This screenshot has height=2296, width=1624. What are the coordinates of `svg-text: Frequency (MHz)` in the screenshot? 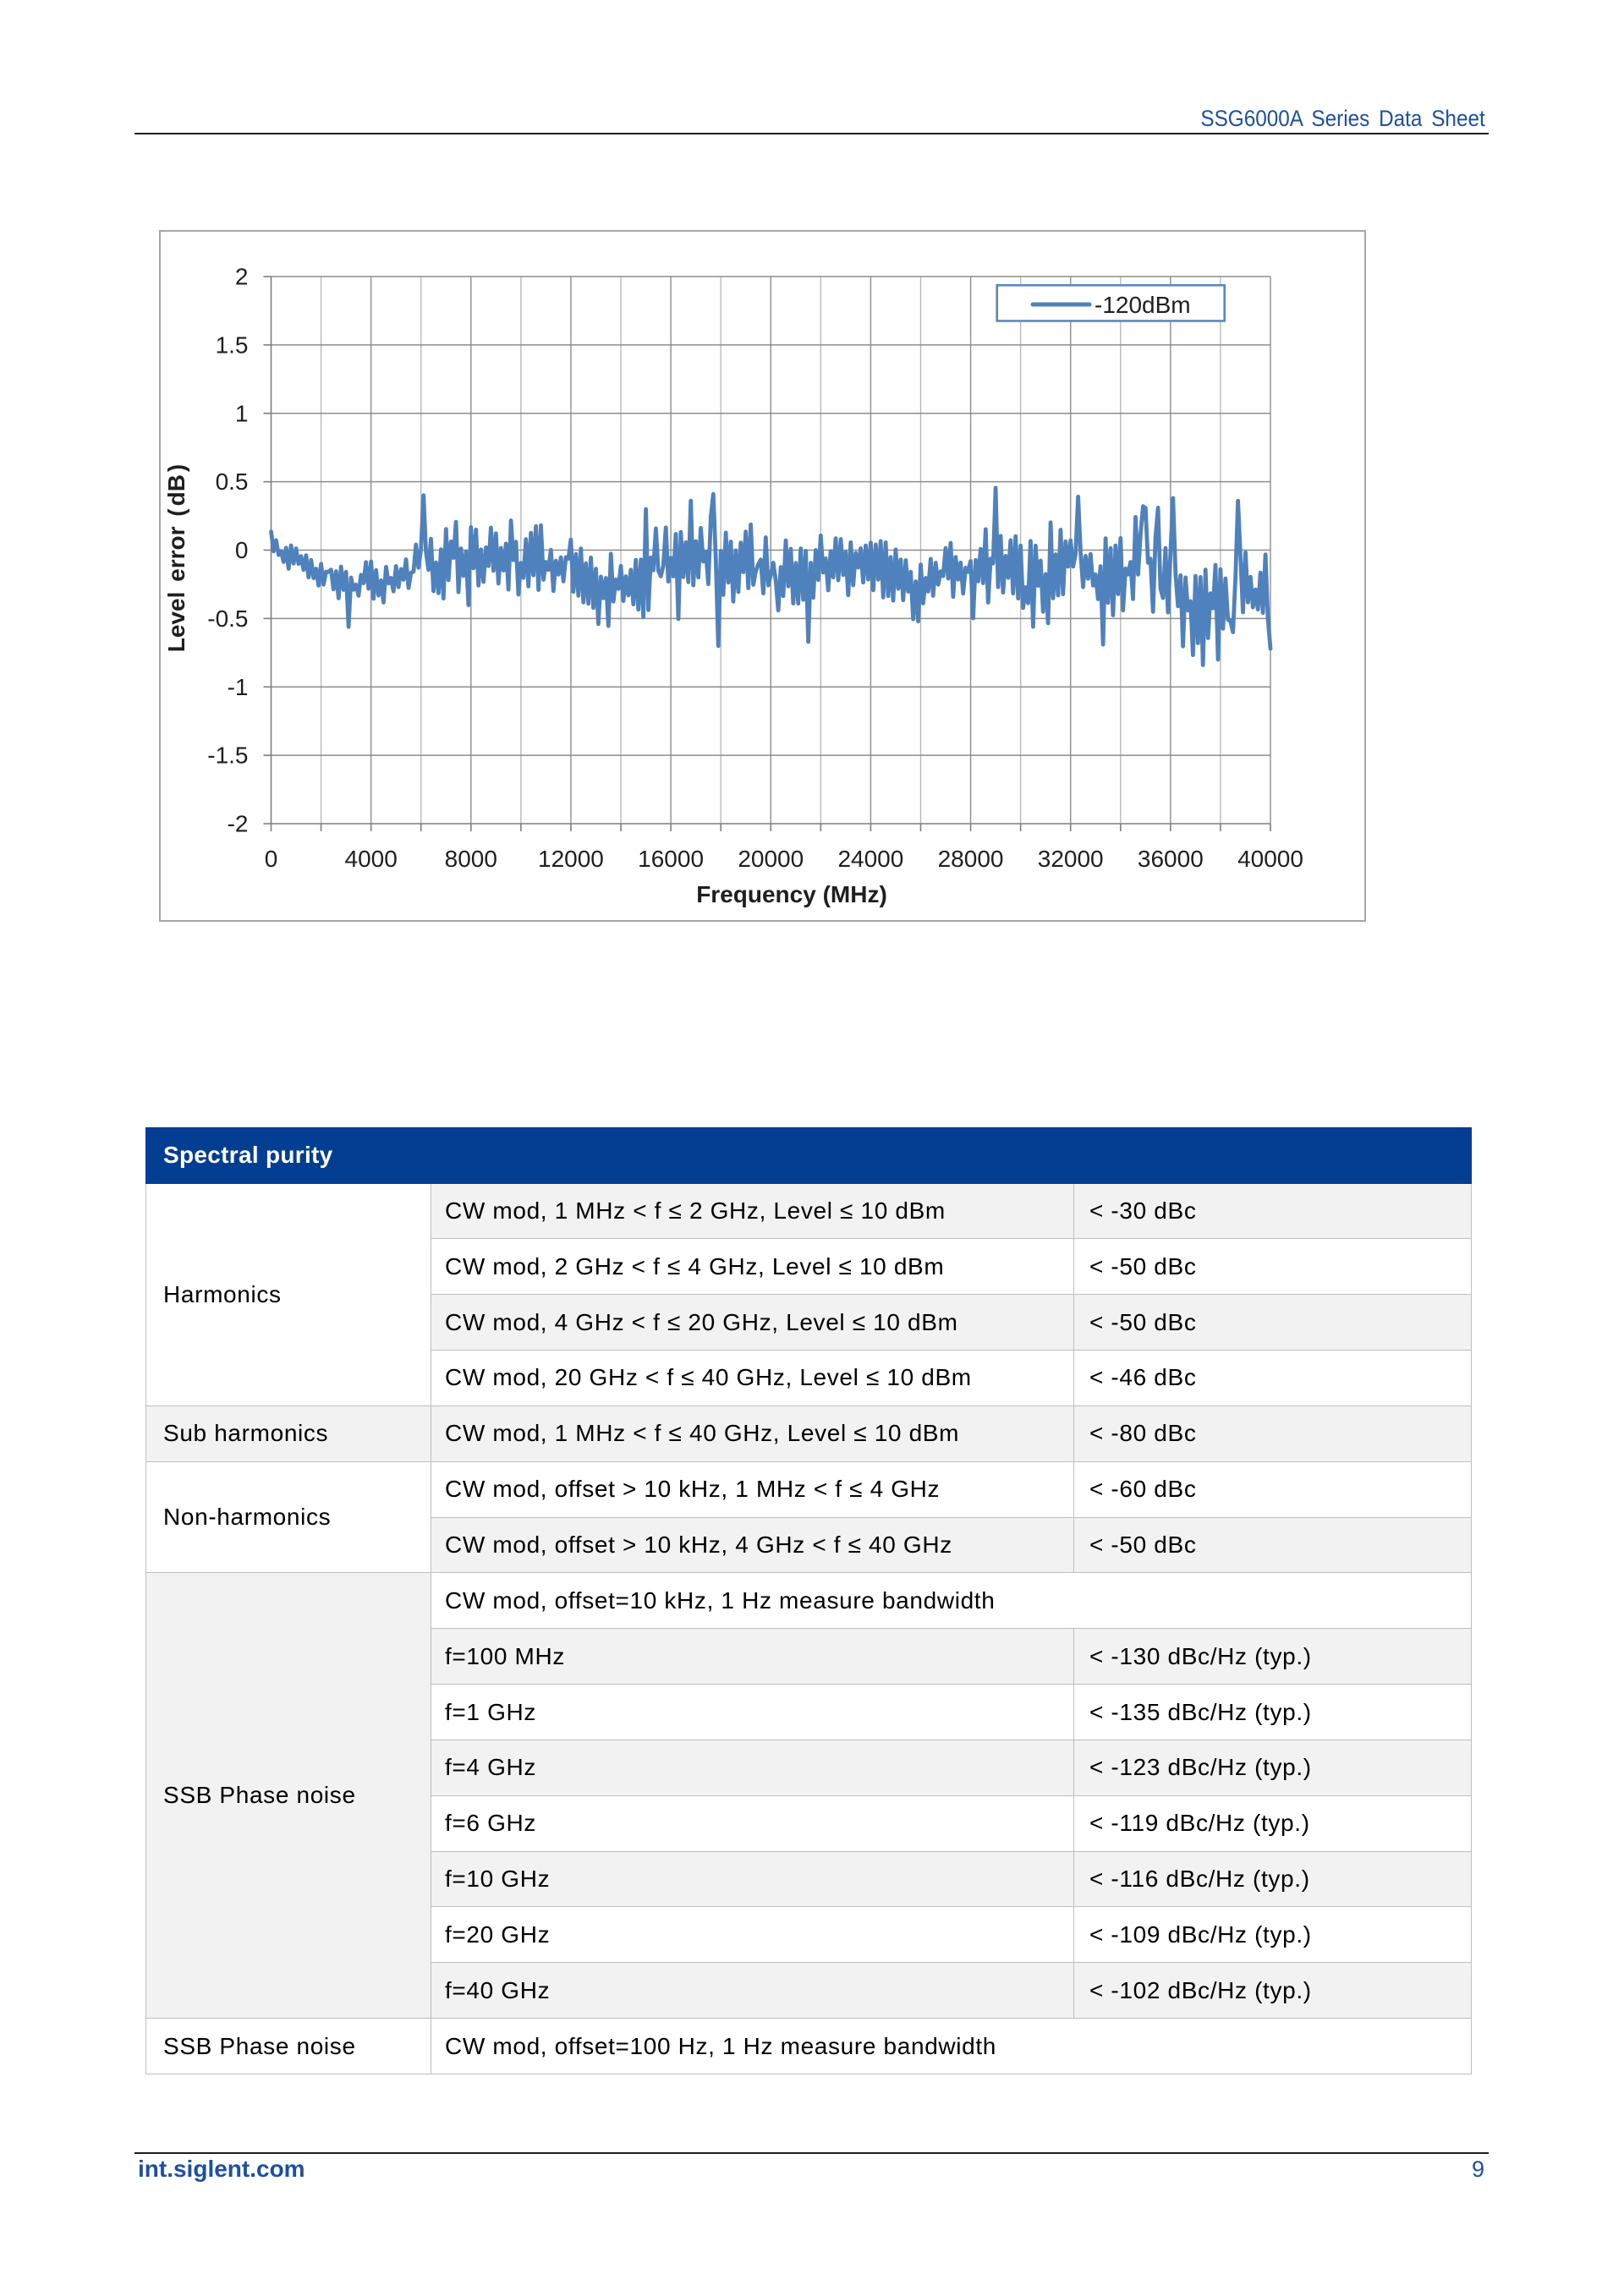 It's located at (792, 894).